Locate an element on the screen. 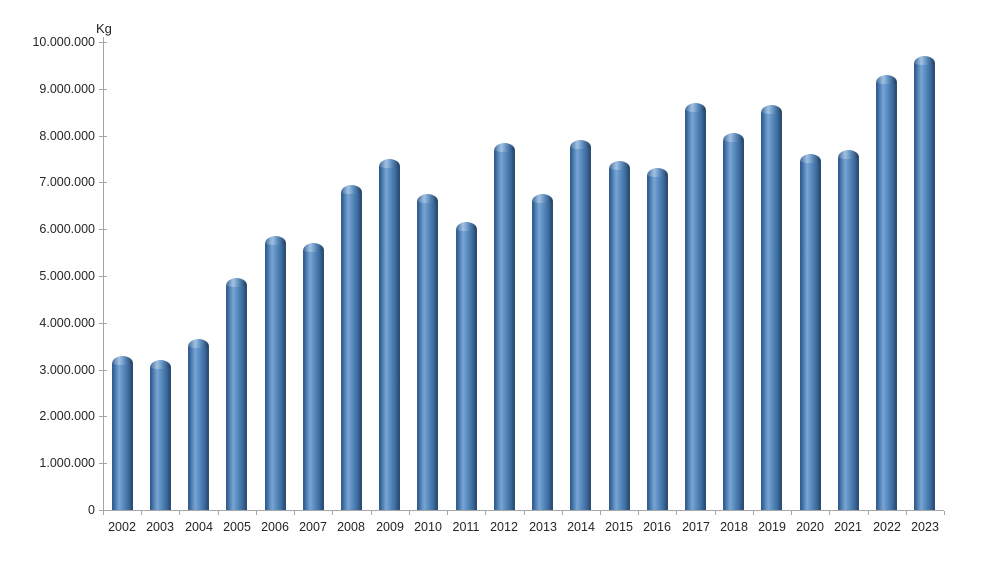 This screenshot has width=991, height=567. x-axis-label-2010: 2010 is located at coordinates (428, 527).